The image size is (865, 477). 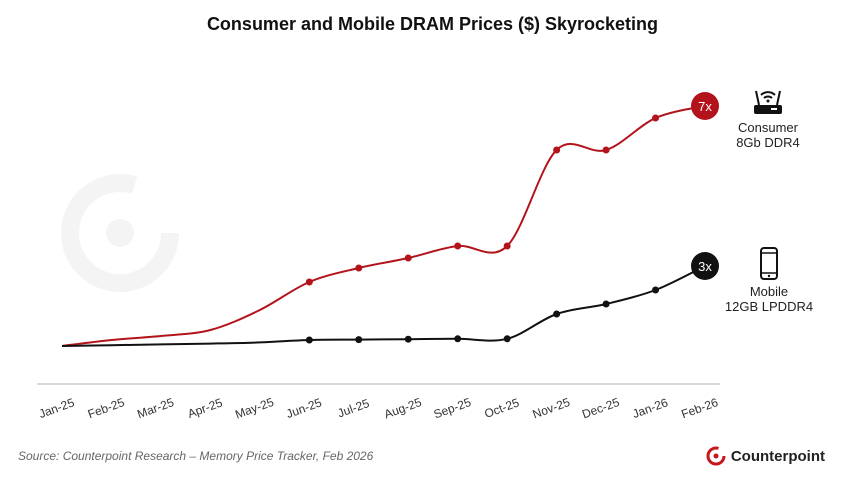 What do you see at coordinates (501, 408) in the screenshot?
I see `x-tick-label: Oct-25` at bounding box center [501, 408].